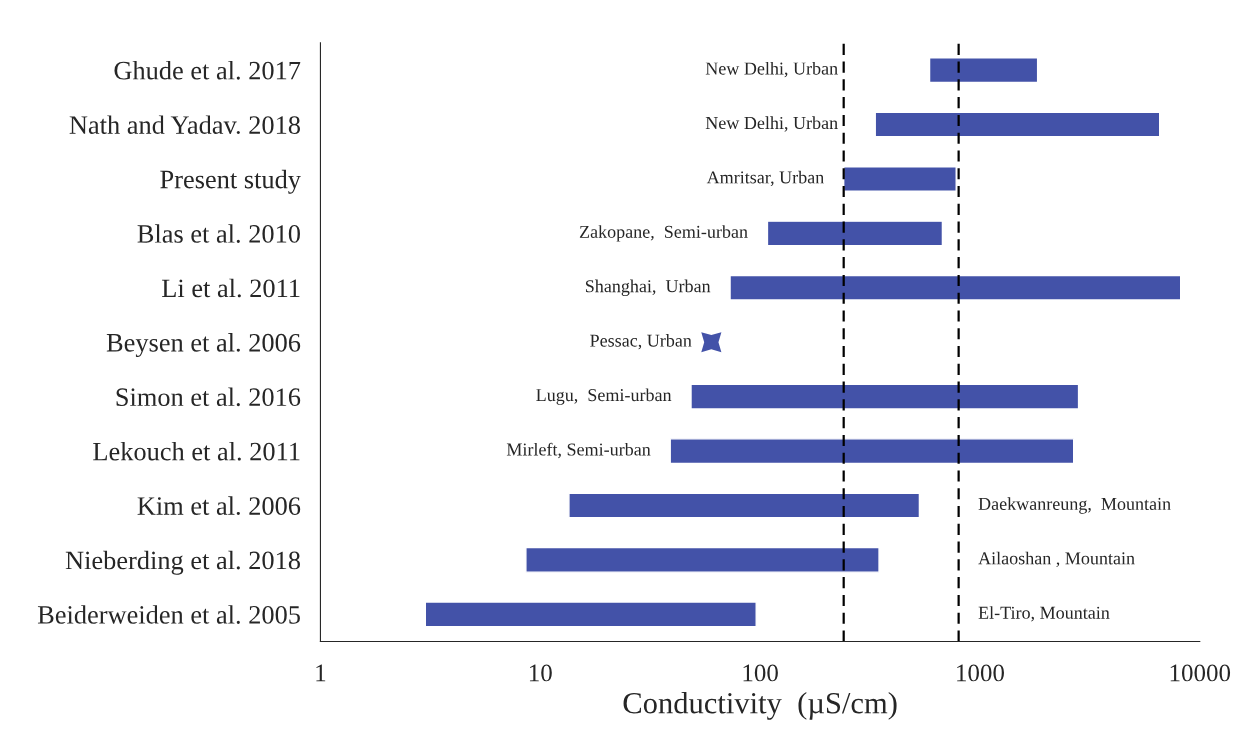 This screenshot has width=1242, height=753. What do you see at coordinates (648, 288) in the screenshot?
I see `annotation: Shanghai, Urban` at bounding box center [648, 288].